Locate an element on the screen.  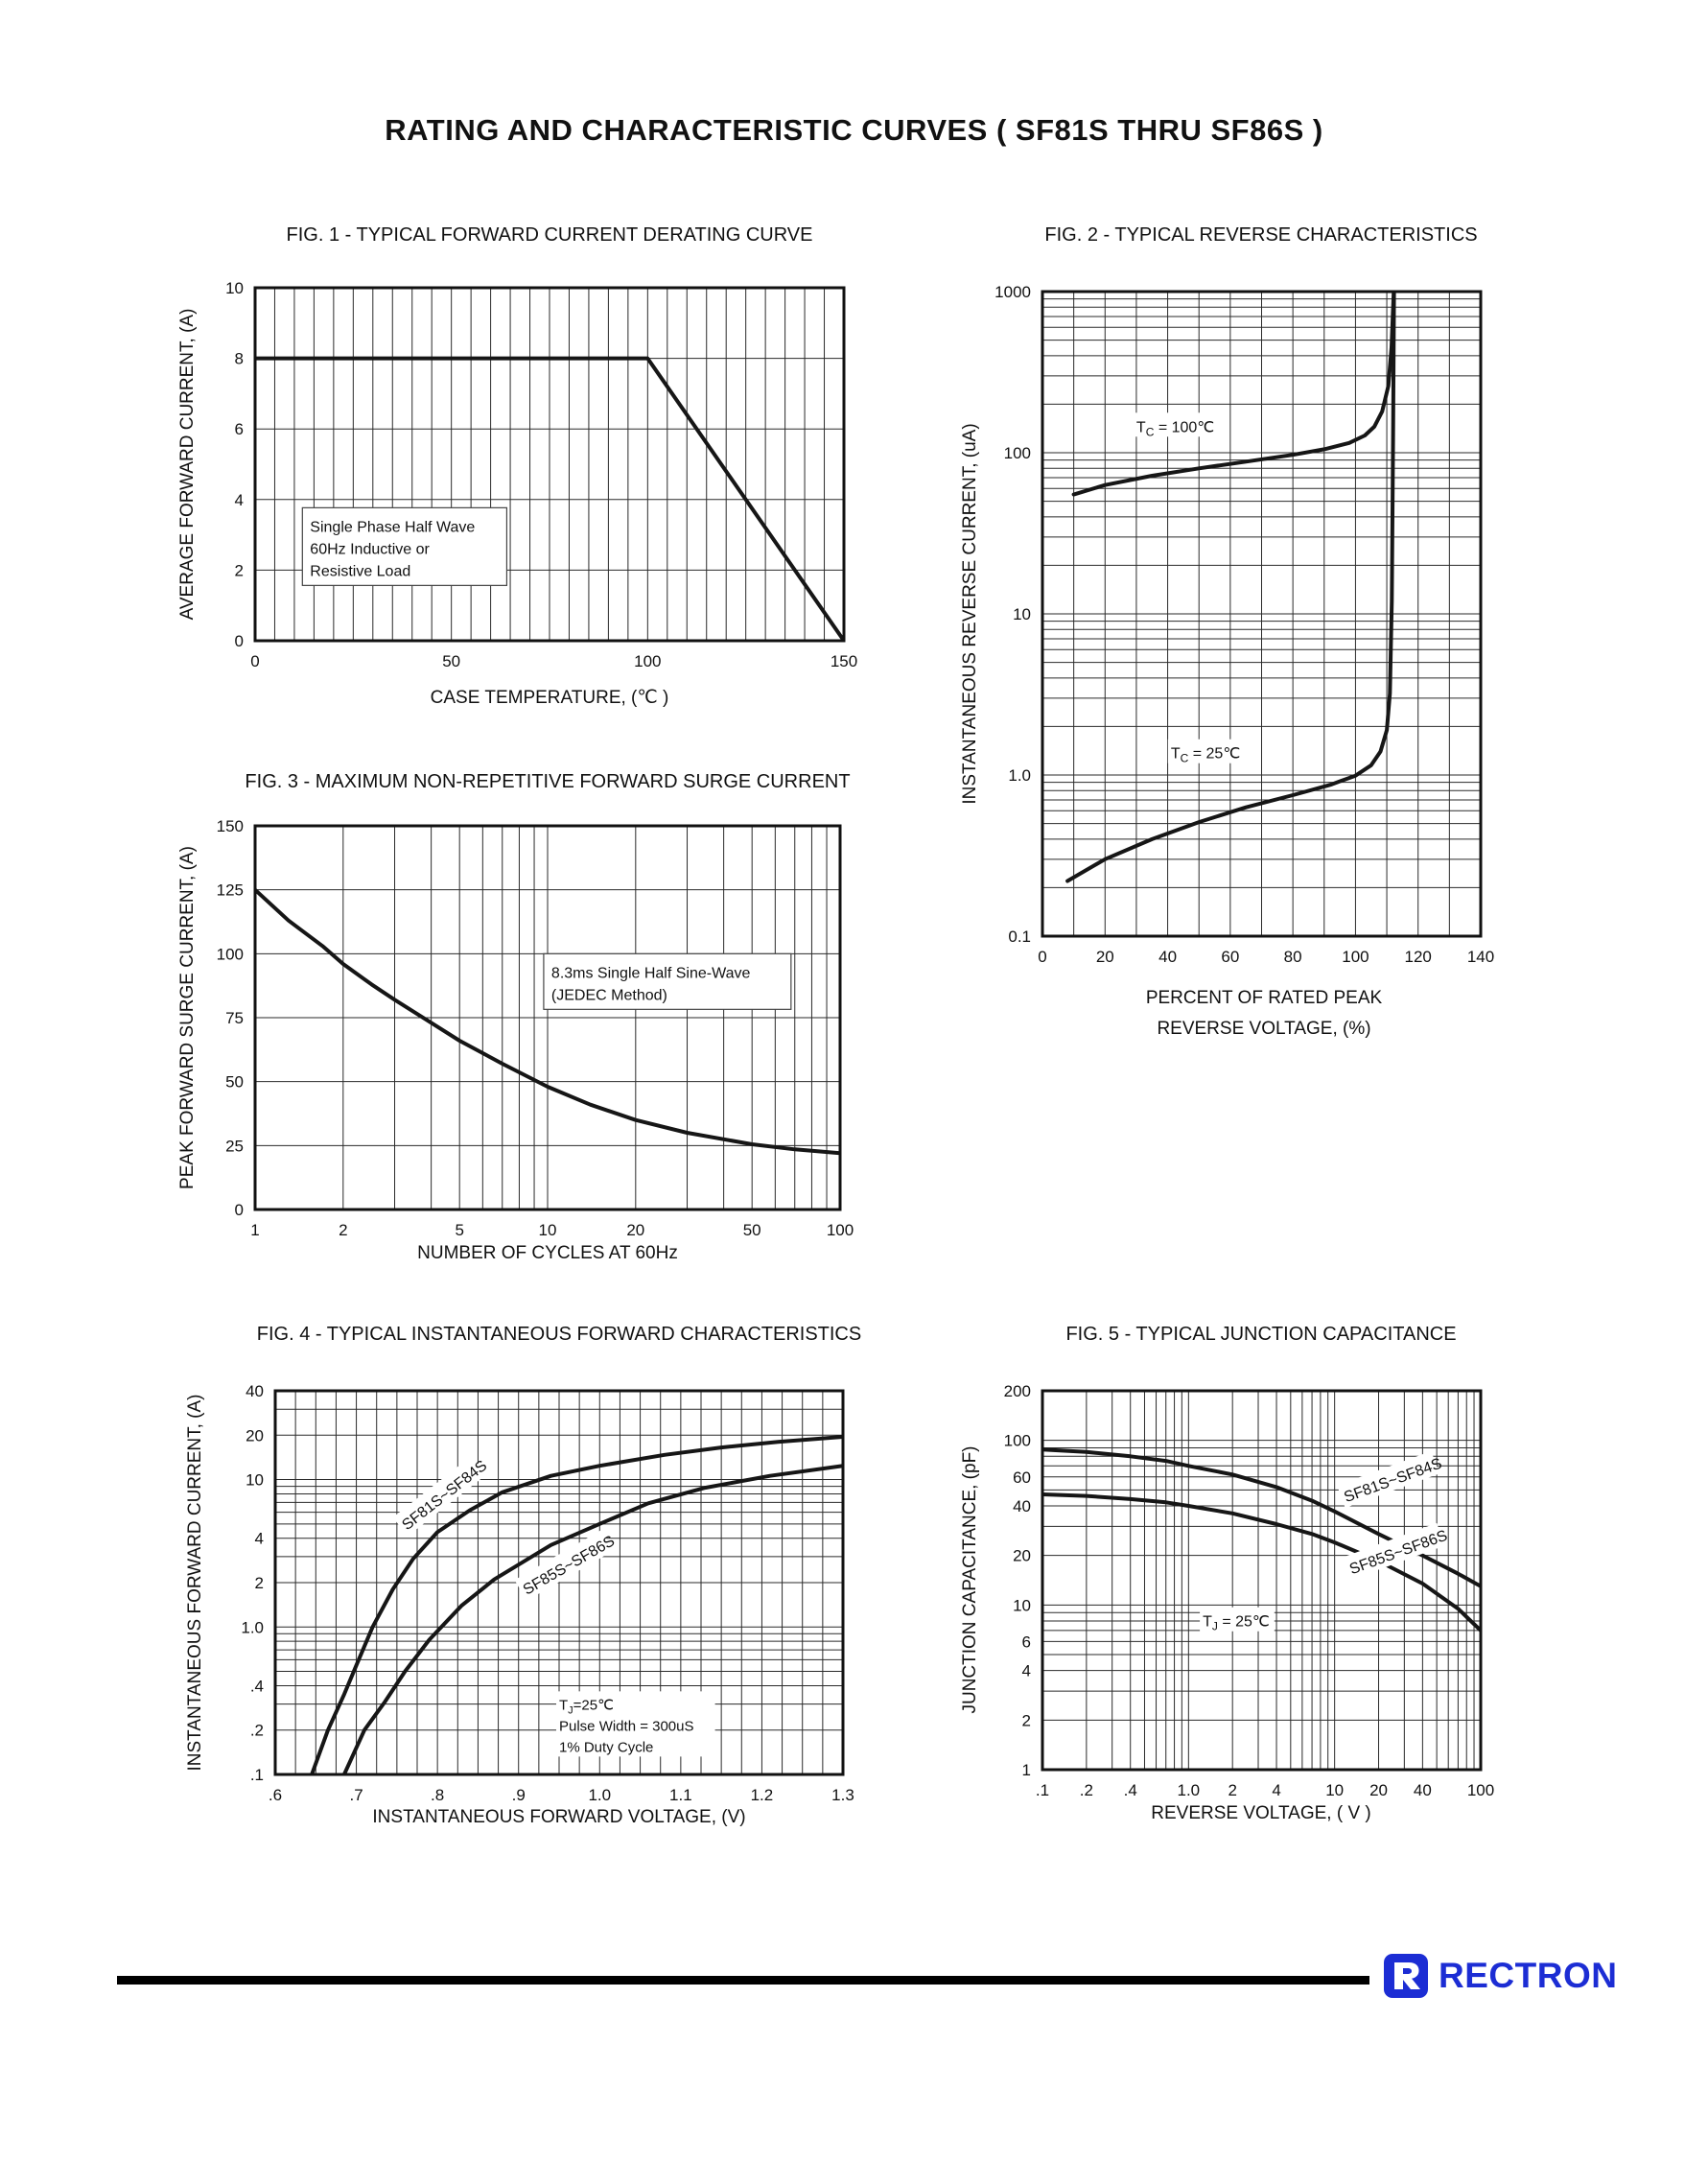
svg-text: 1000 is located at coordinates (1013, 292).